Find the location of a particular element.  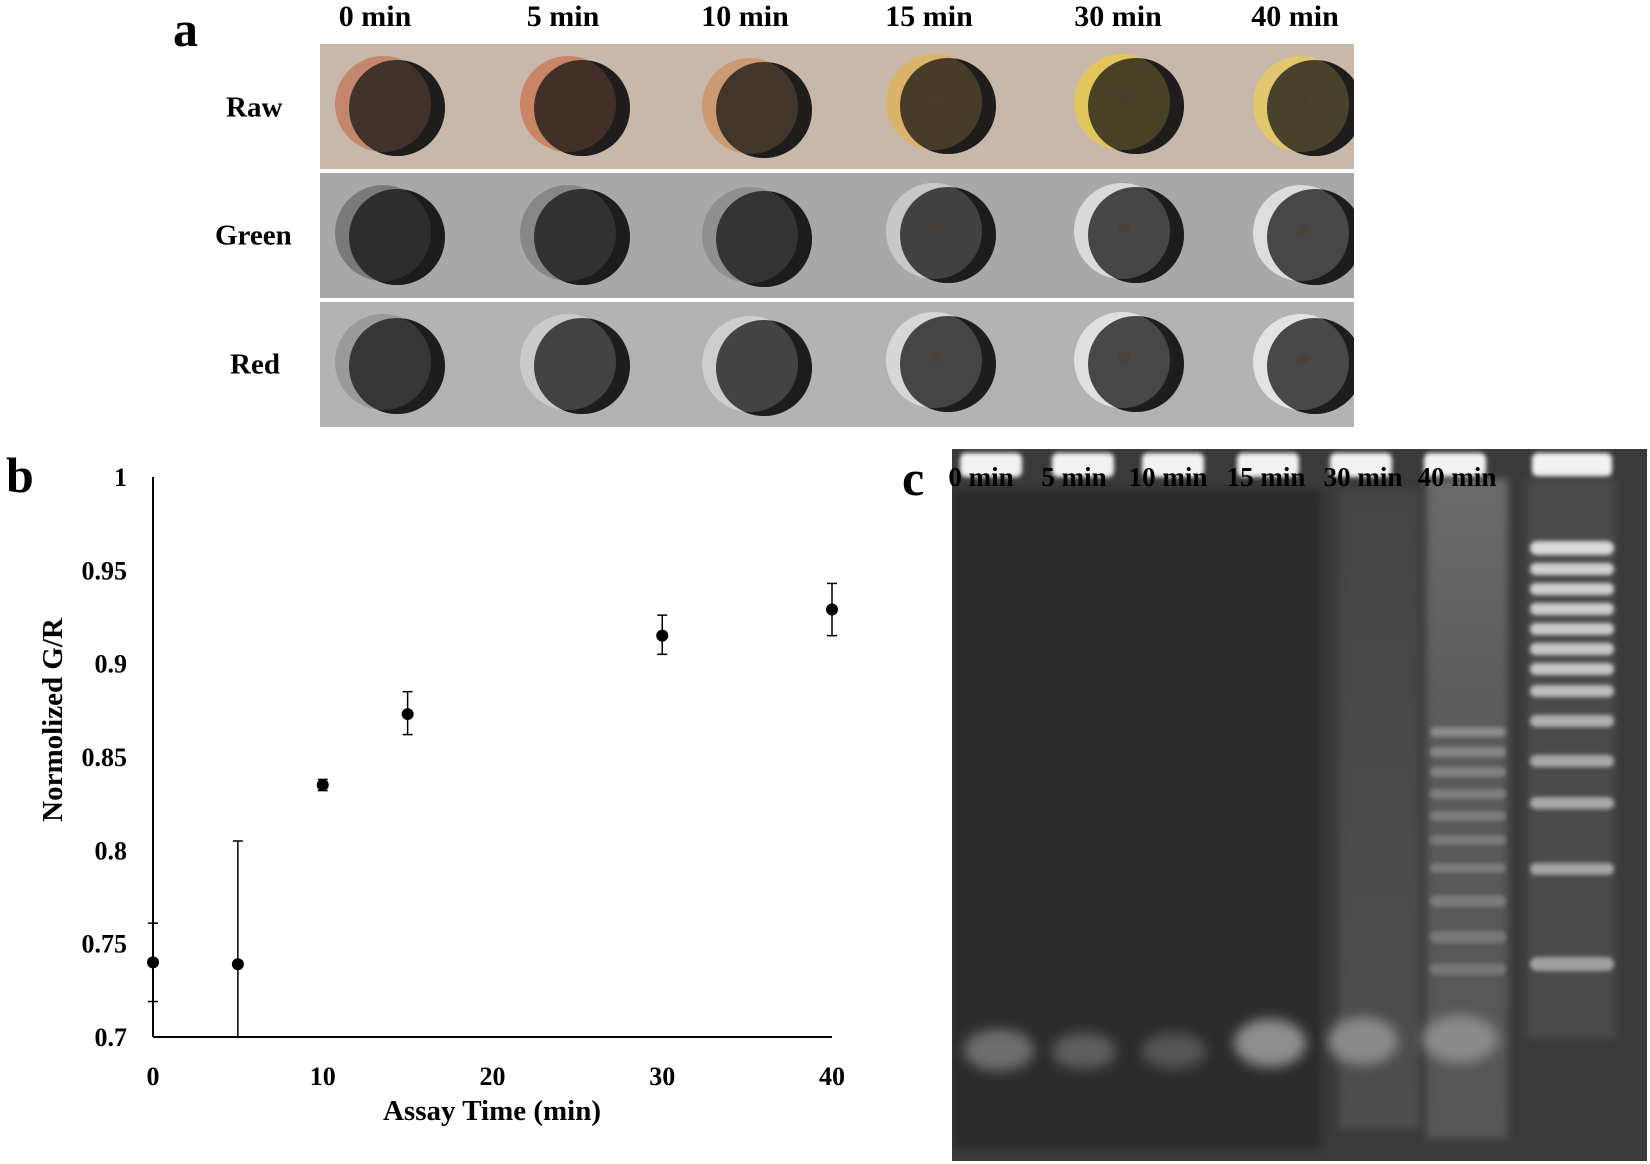

row-label-raw: Raw is located at coordinates (254, 107).